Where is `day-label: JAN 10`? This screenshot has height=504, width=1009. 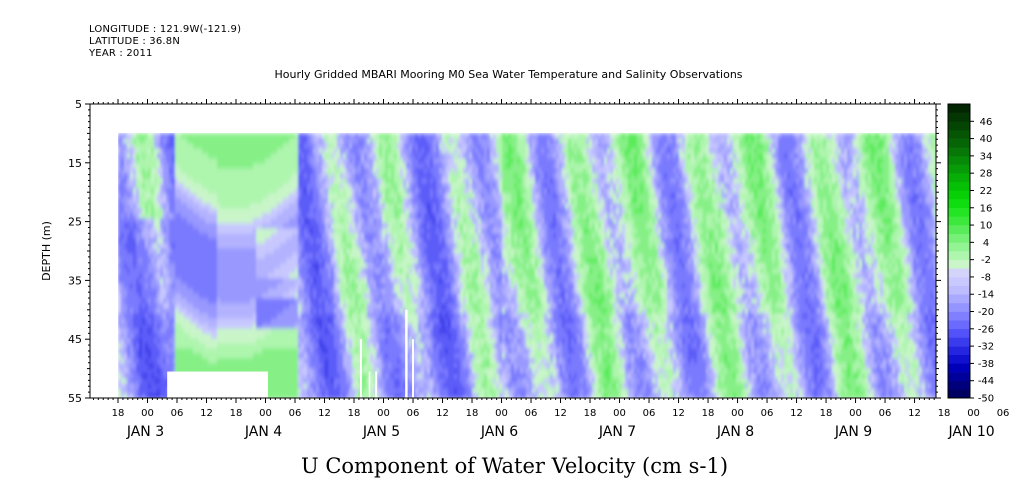 day-label: JAN 10 is located at coordinates (970, 432).